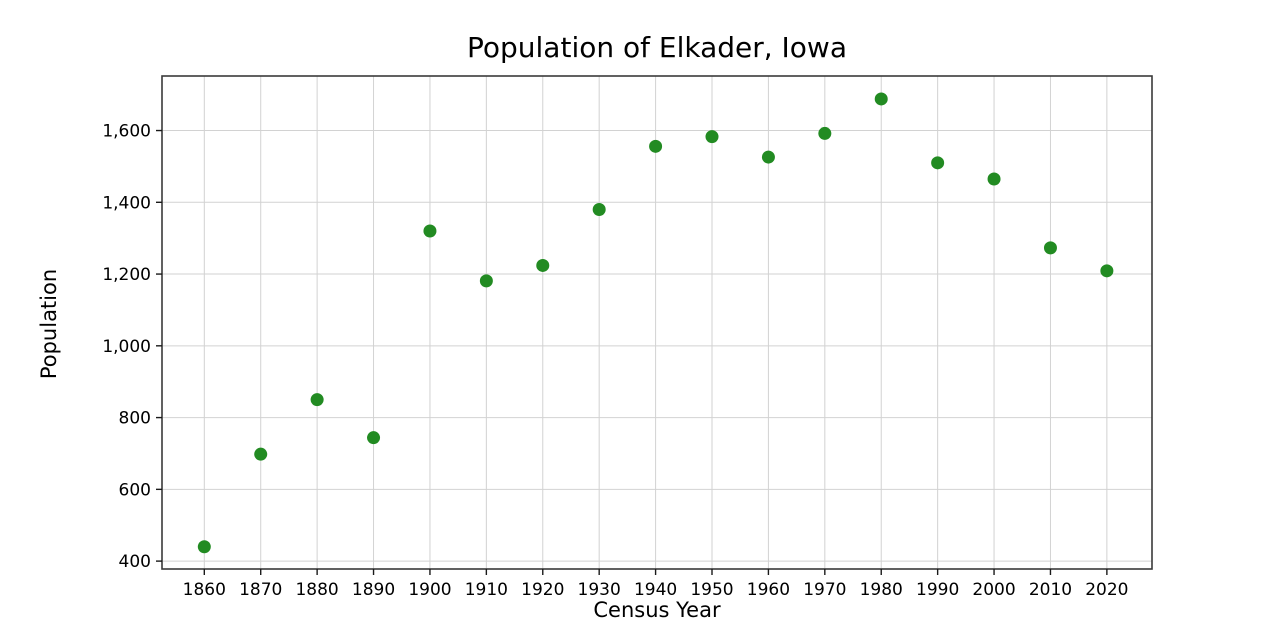 This screenshot has height=640, width=1280. Describe the element at coordinates (1050, 590) in the screenshot. I see `x-tick-label: 2010` at that location.